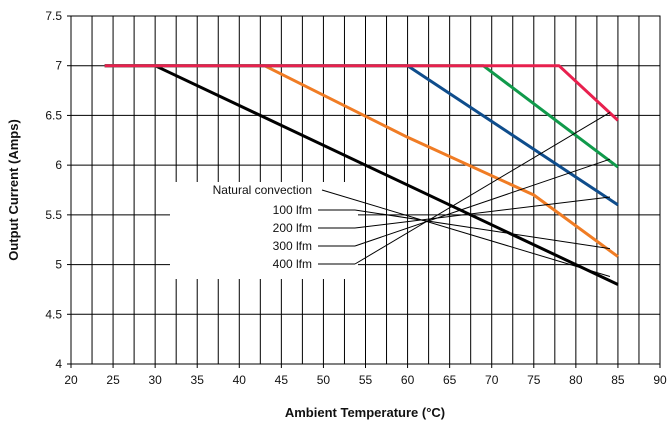 This screenshot has width=671, height=430. Describe the element at coordinates (58, 165) in the screenshot. I see `y-tick-label: 6` at that location.